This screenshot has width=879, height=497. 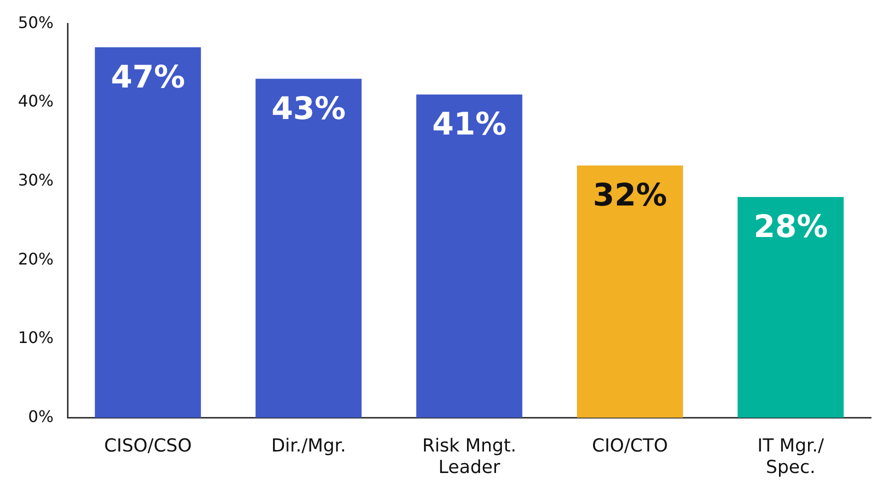 What do you see at coordinates (469, 124) in the screenshot?
I see `data-label: 41%` at bounding box center [469, 124].